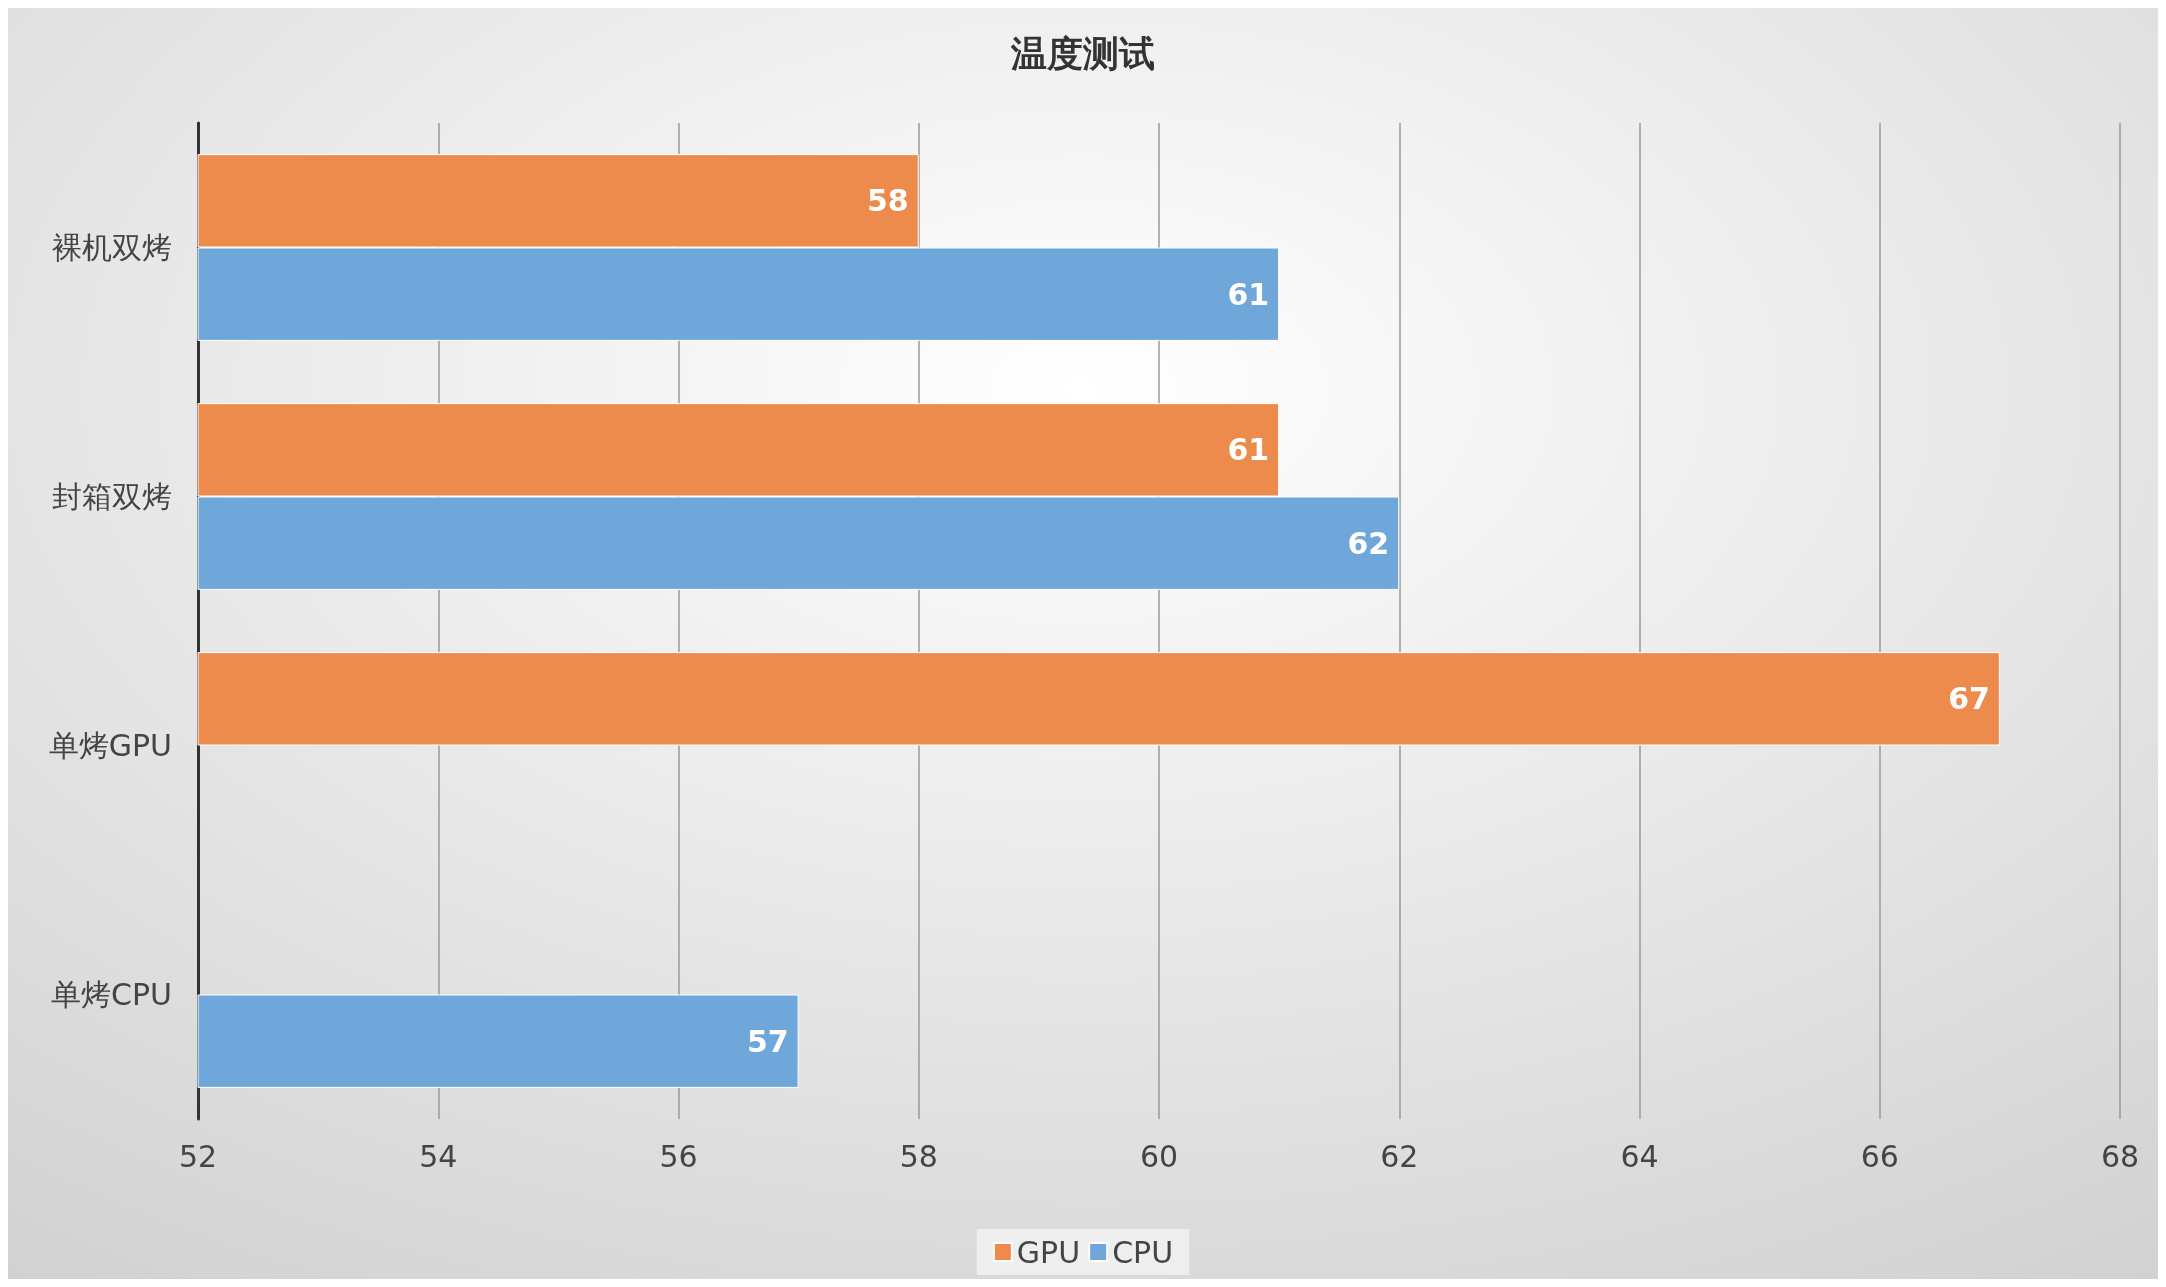  Describe the element at coordinates (112, 247) in the screenshot. I see `y-tick-label: 裸机双烤` at that location.